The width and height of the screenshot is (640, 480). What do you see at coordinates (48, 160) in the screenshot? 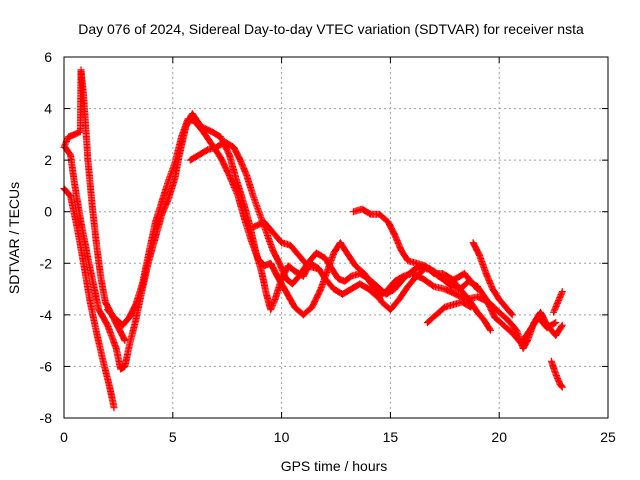
I see `y-tick-label: 2` at bounding box center [48, 160].